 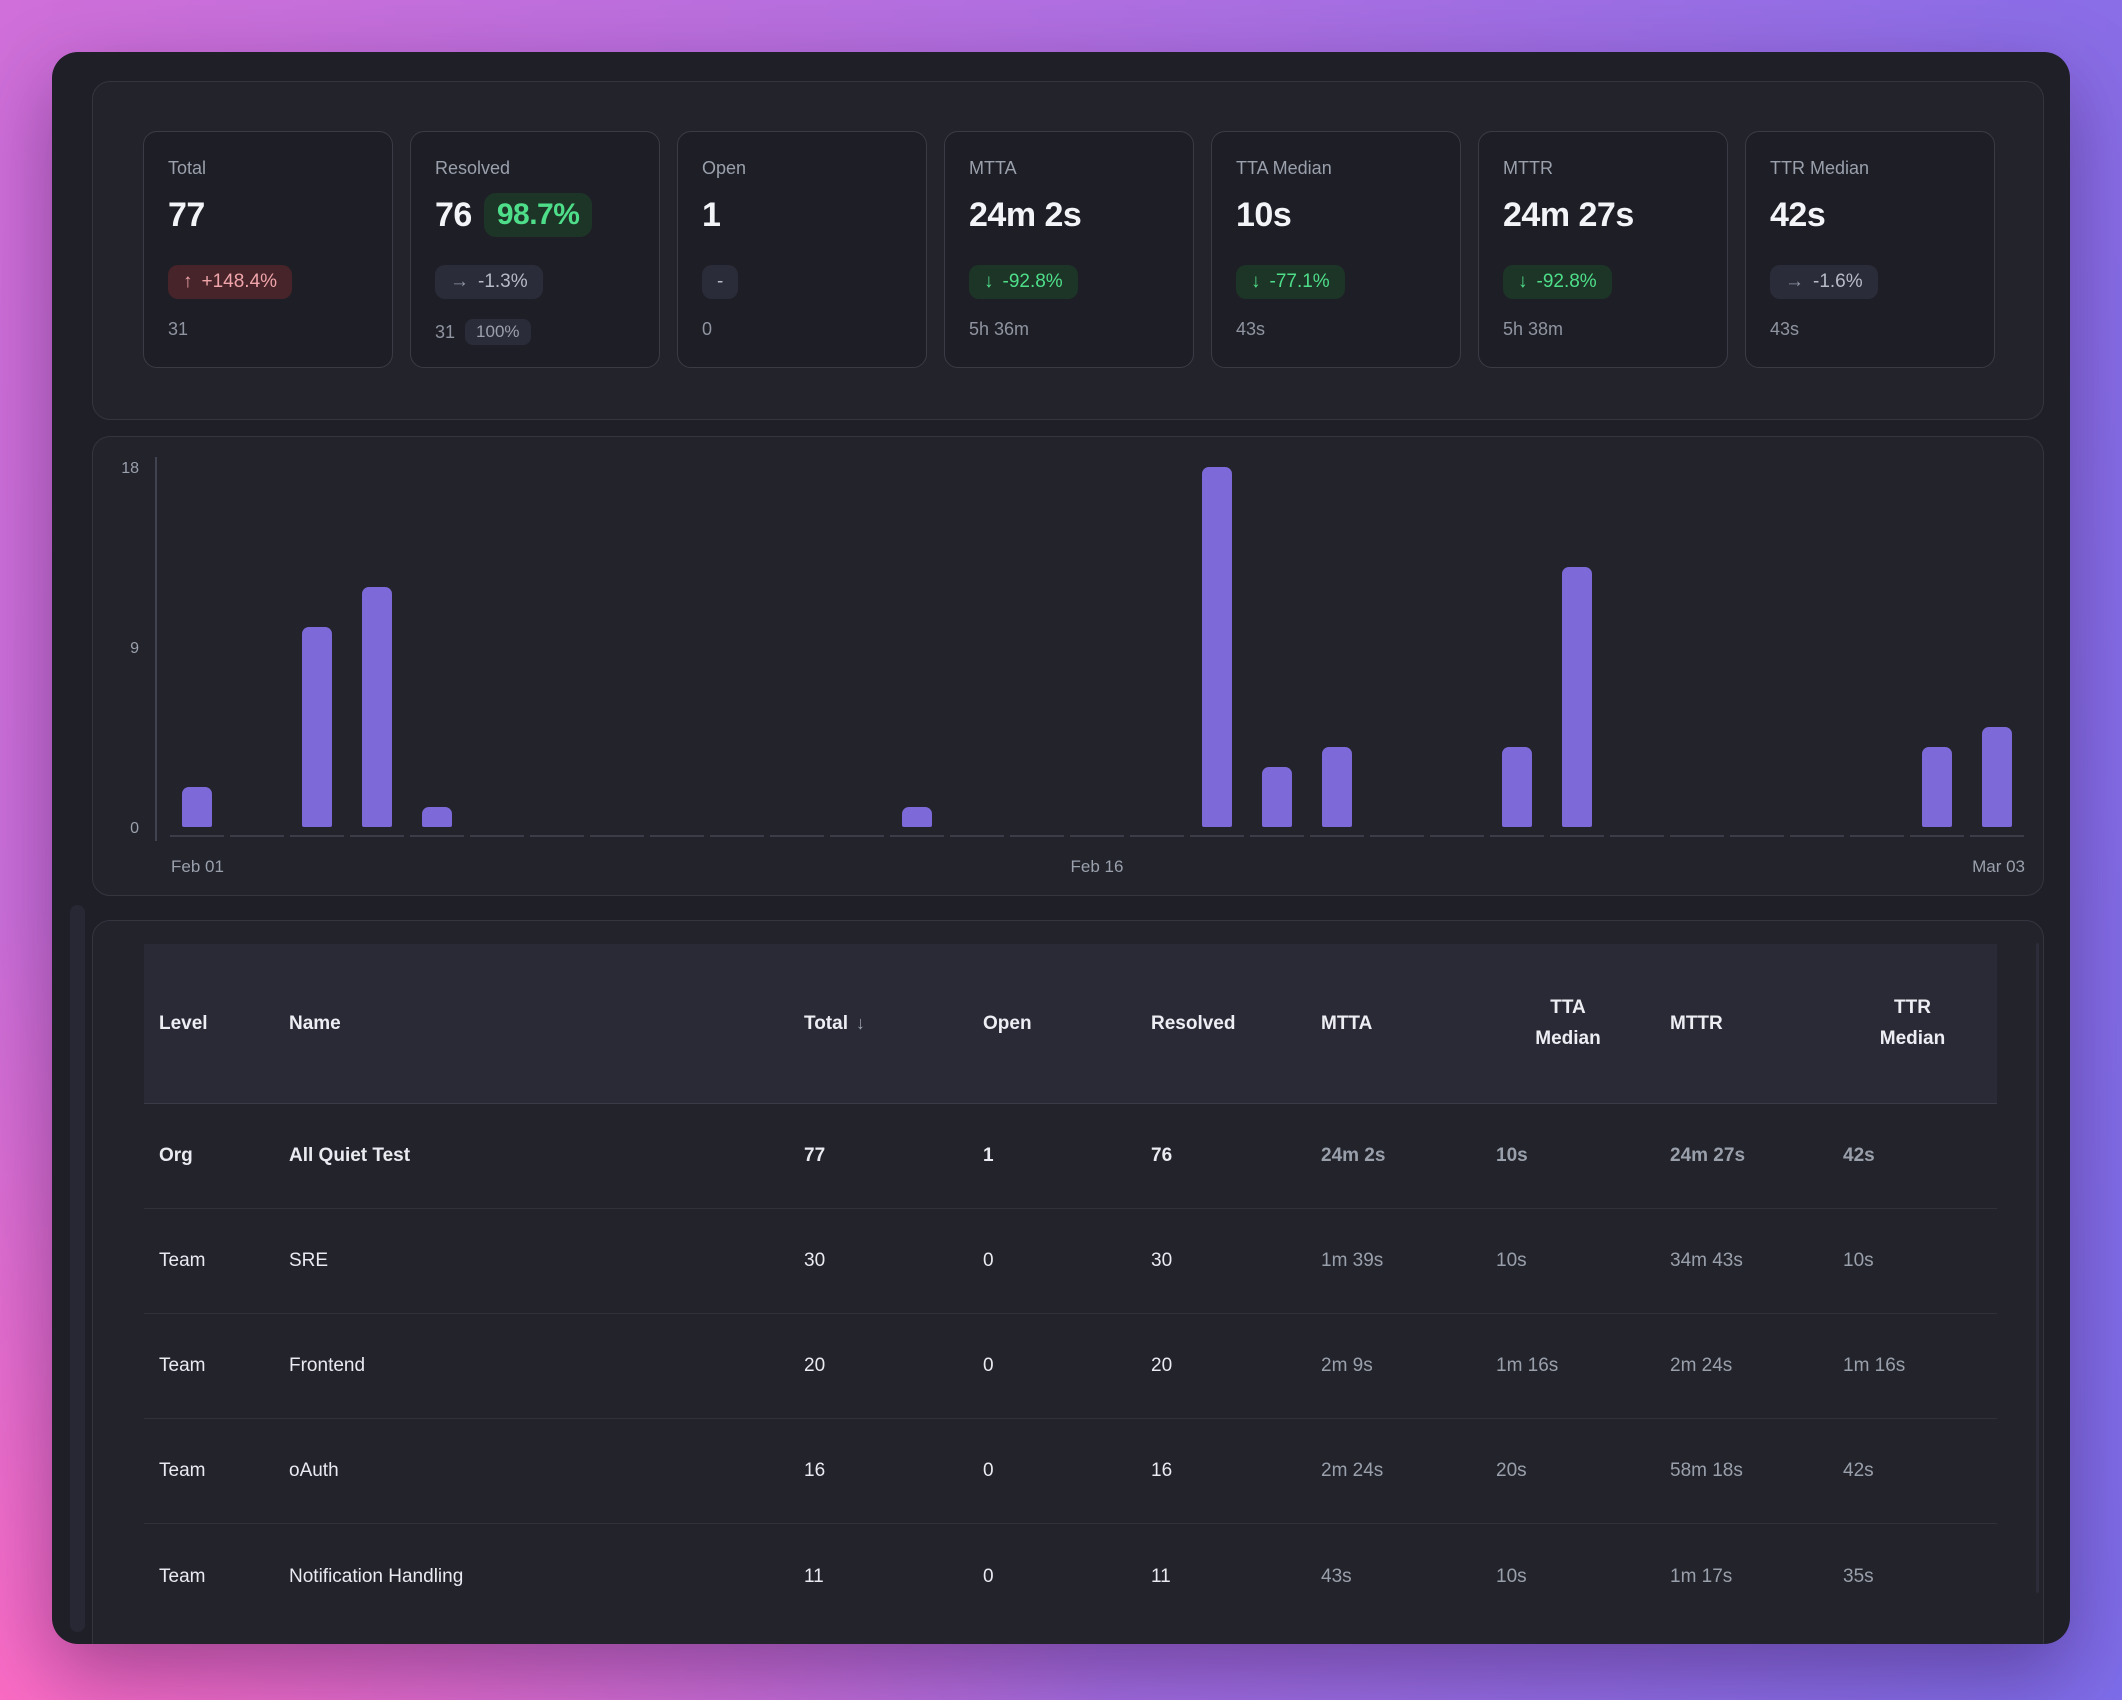 What do you see at coordinates (453, 214) in the screenshot?
I see `stat-card-value: 76` at bounding box center [453, 214].